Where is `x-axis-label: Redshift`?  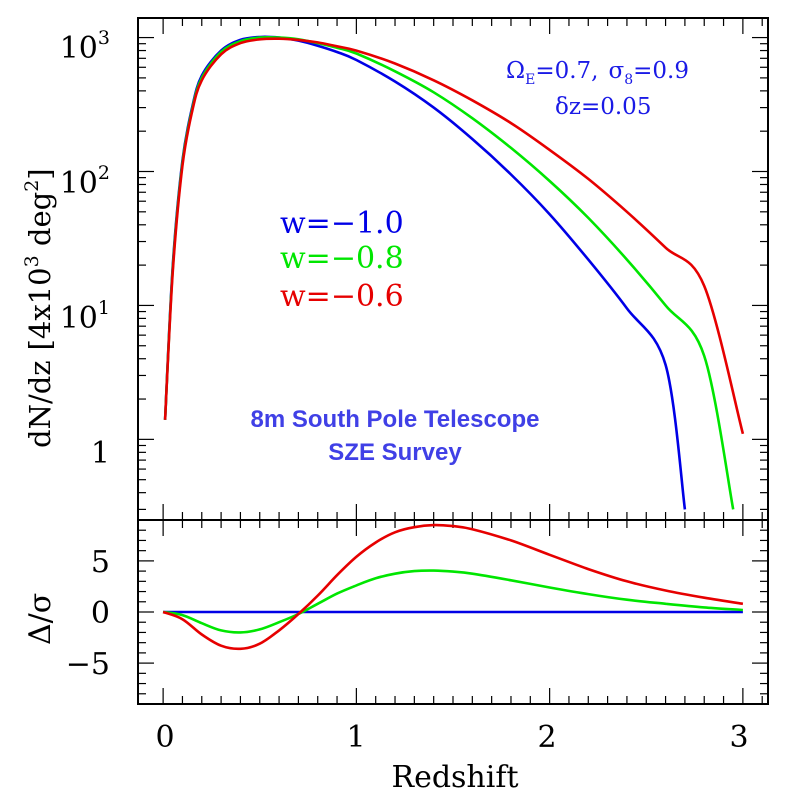
x-axis-label: Redshift is located at coordinates (454, 777).